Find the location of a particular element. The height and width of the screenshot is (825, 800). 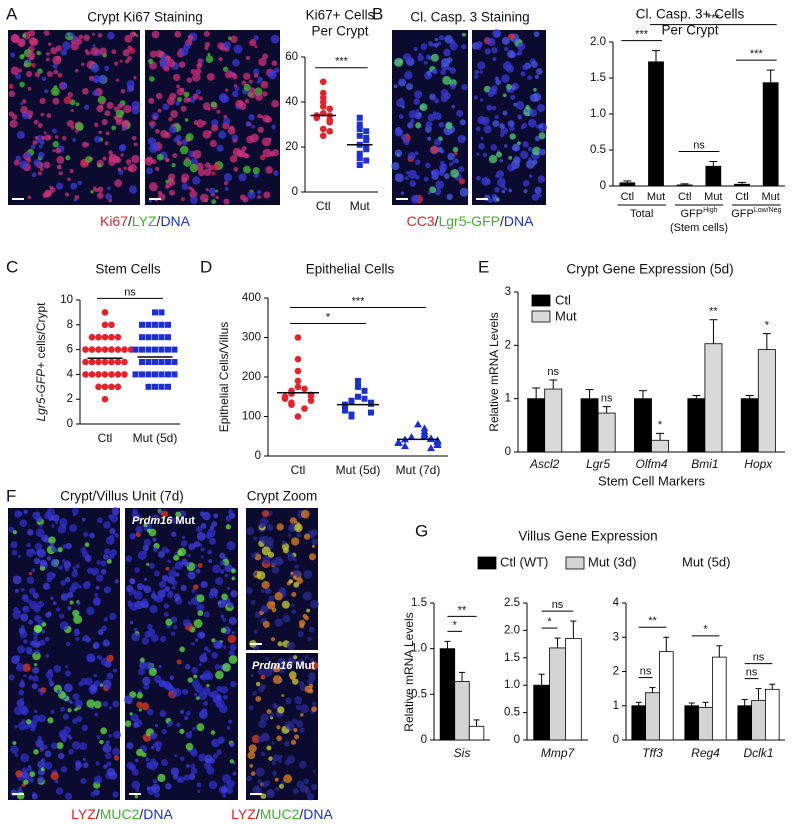

caption-part: LYZ is located at coordinates (83, 814).